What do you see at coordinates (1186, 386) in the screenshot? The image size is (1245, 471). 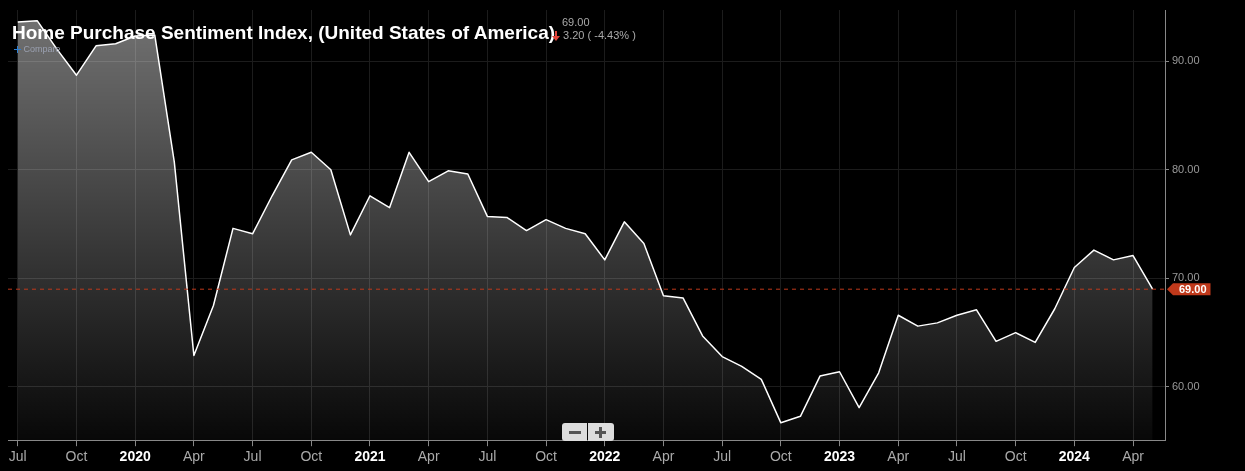 I see `y-tick-label: 60.00` at bounding box center [1186, 386].